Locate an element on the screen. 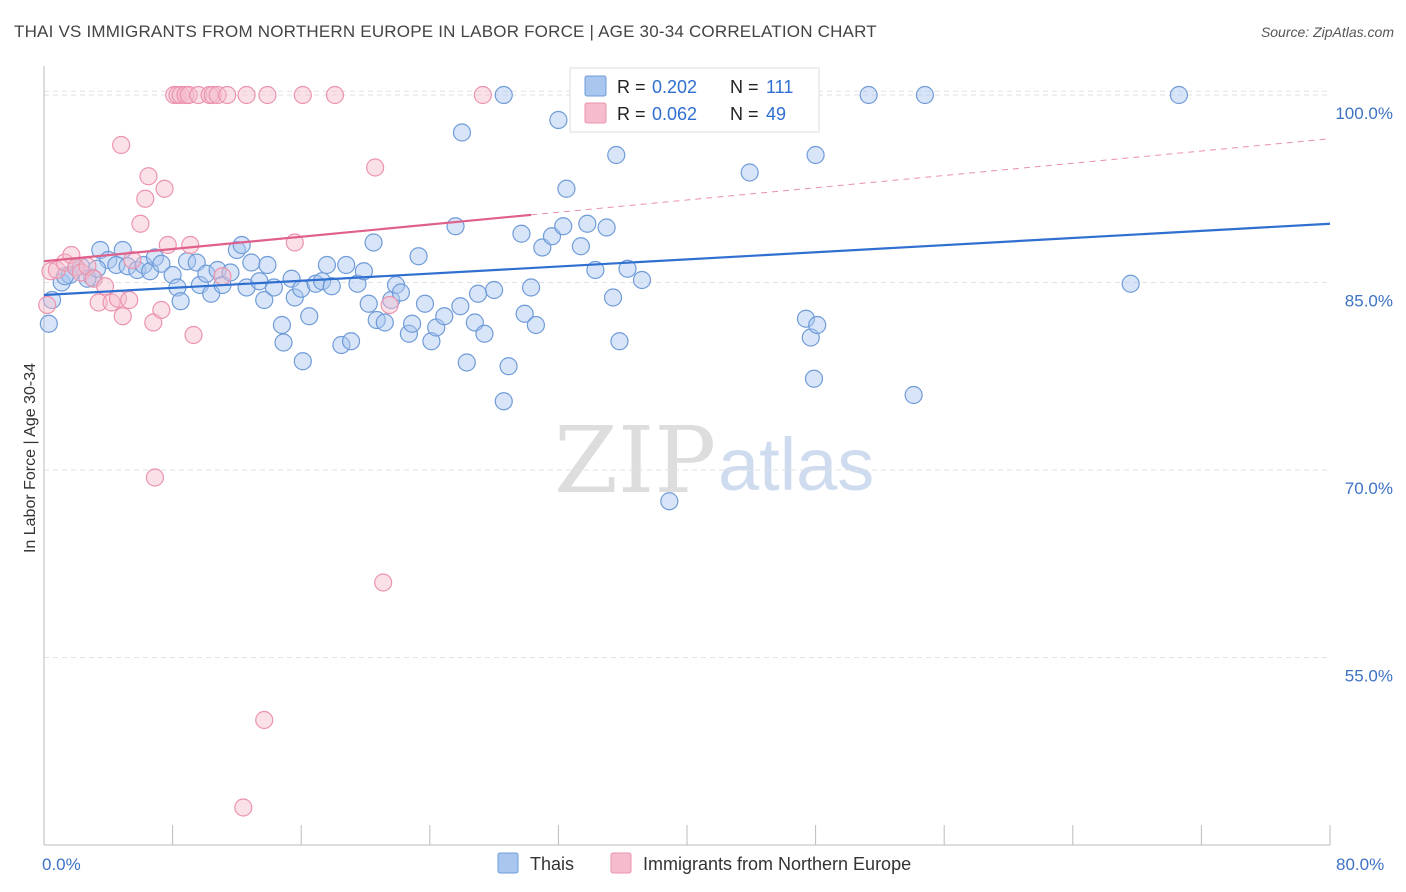 This screenshot has height=892, width=1406. watermark-atlas: atlas is located at coordinates (796, 464).